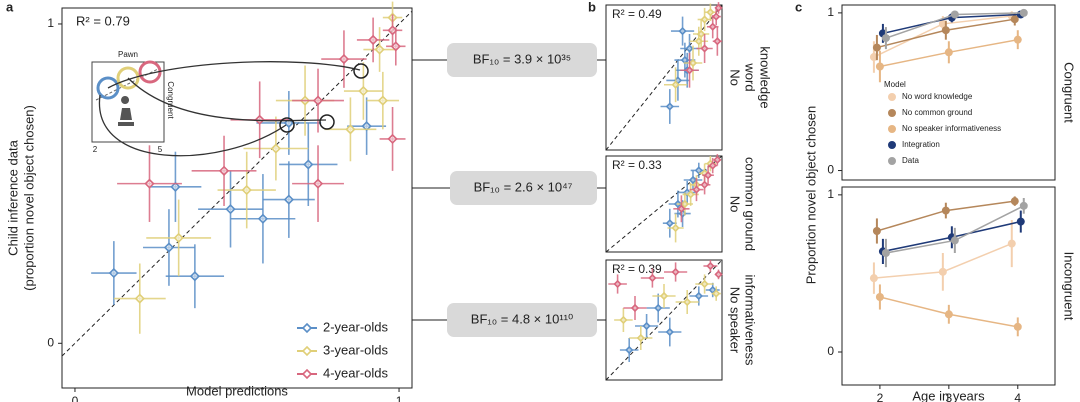 This screenshot has width=1080, height=402. Describe the element at coordinates (592, 7) in the screenshot. I see `panel-label: b` at that location.